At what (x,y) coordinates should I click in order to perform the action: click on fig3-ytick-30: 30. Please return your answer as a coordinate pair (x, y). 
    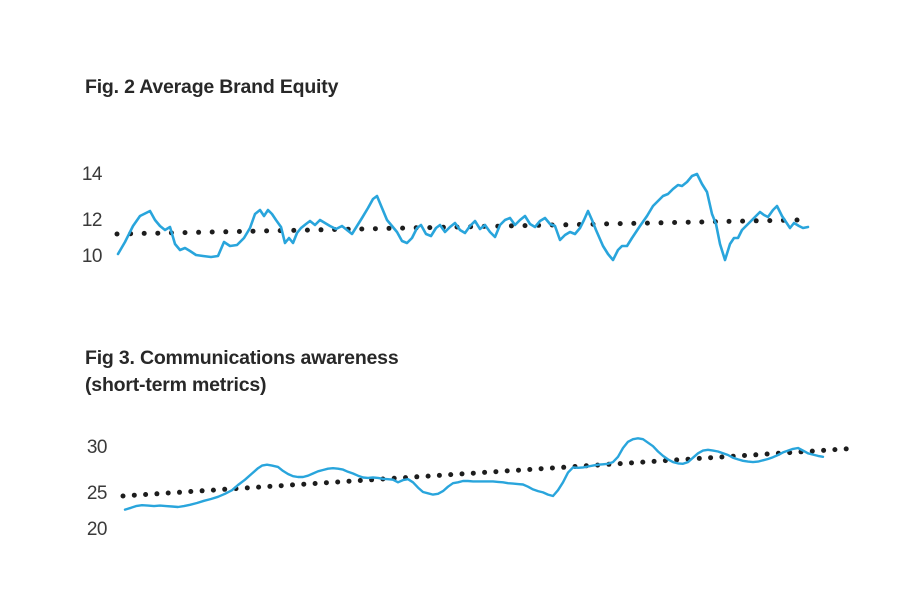
    Looking at the image, I should click on (97, 447).